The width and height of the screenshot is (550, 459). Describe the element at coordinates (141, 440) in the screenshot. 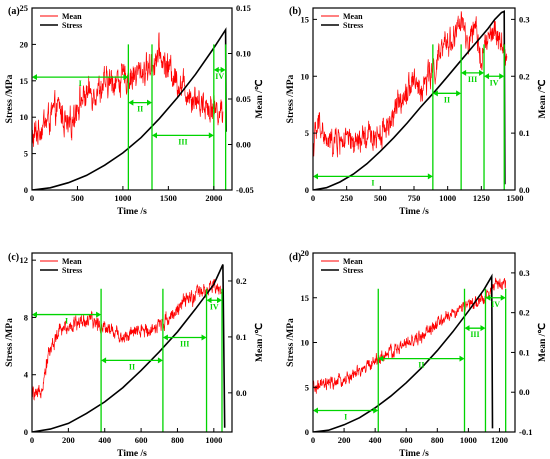

I see `x-tick-label: 600` at that location.